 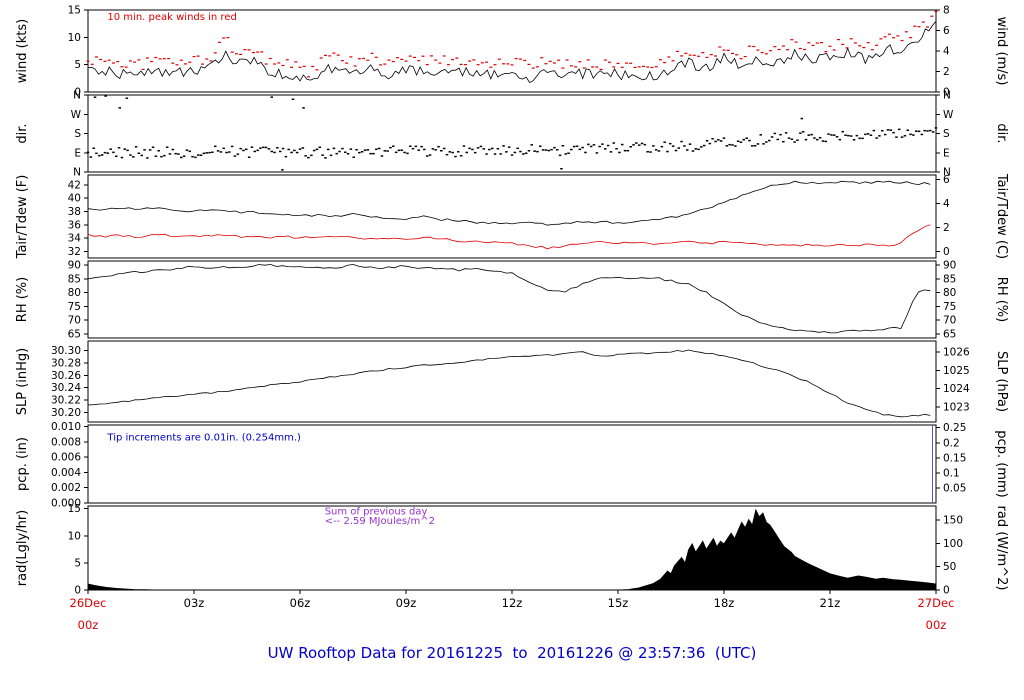 I want to click on left-axis-label: dir., so click(x=22, y=133).